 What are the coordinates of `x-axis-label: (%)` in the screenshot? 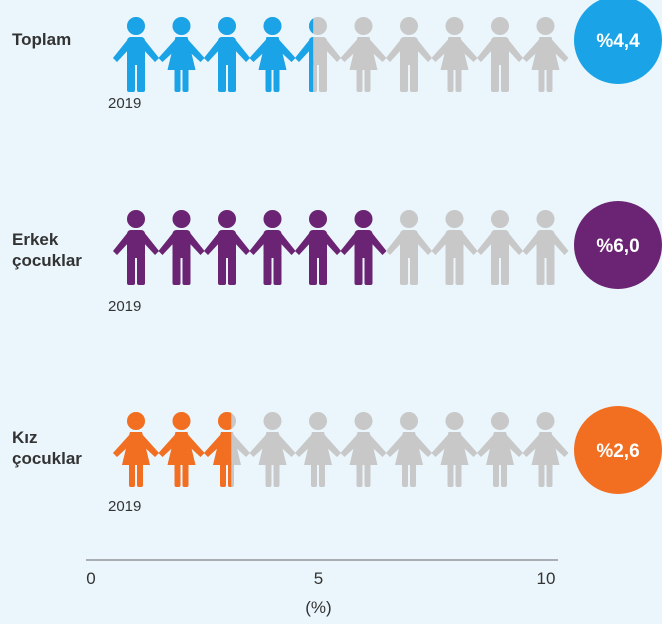 It's located at (318, 607).